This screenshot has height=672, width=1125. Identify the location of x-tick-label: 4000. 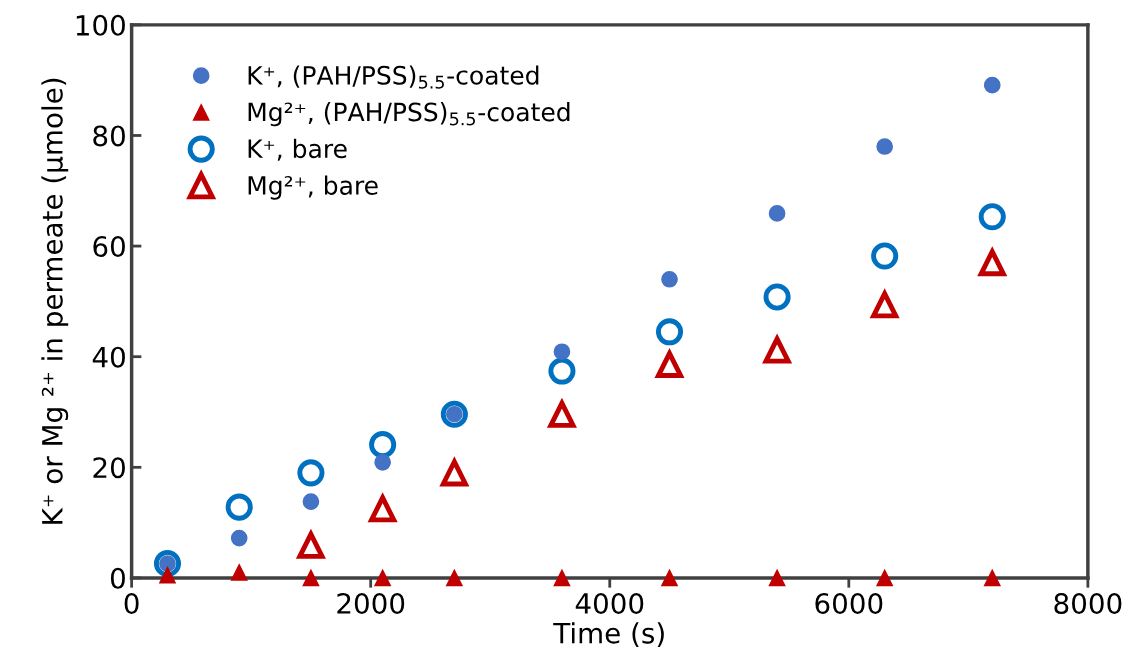
(609, 603).